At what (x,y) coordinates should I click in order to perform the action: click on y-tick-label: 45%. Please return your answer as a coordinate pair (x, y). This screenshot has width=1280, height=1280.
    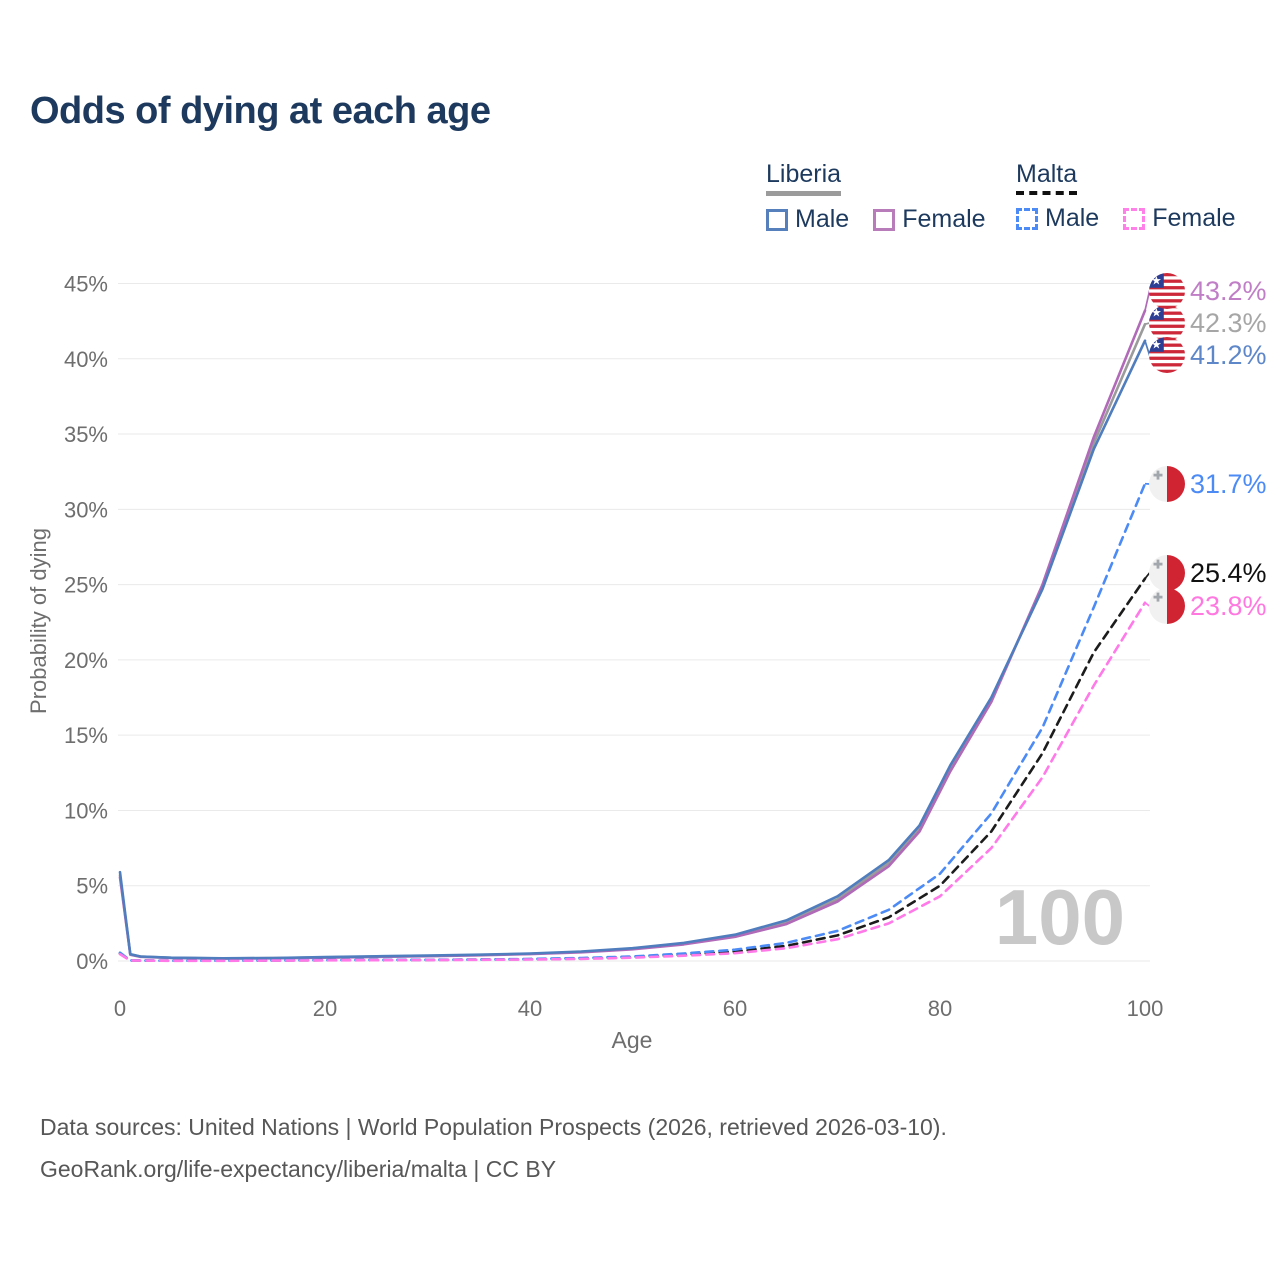
    Looking at the image, I should click on (86, 284).